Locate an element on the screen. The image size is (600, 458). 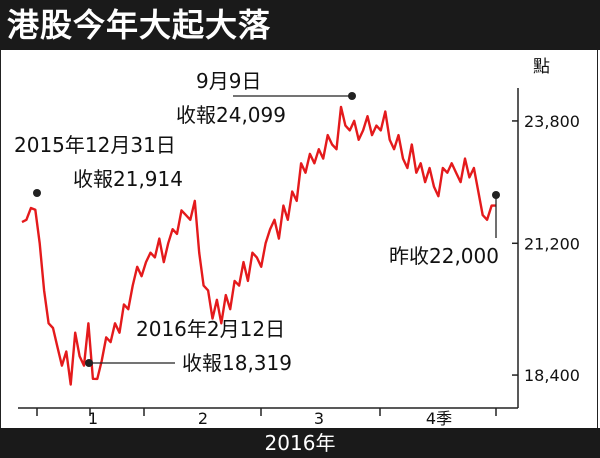
annotation-sep-date: 9月9日 is located at coordinates (228, 81).